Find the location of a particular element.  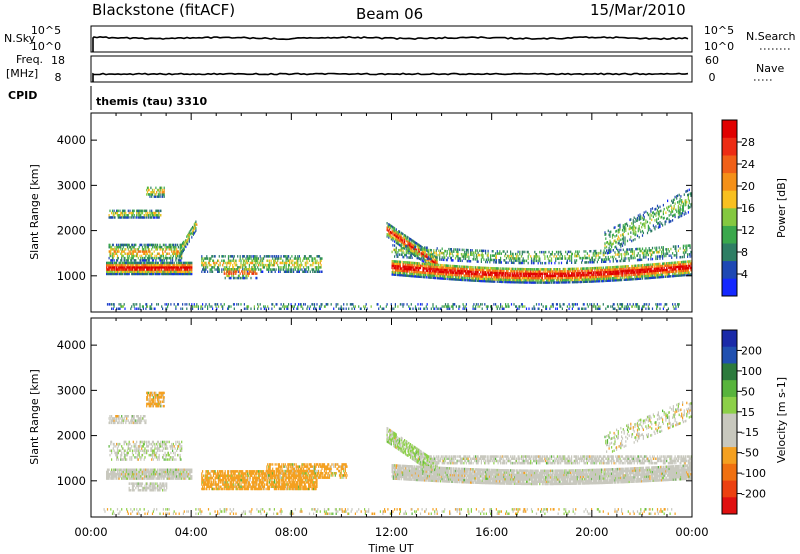

nsky-trace is located at coordinates (390, 43).